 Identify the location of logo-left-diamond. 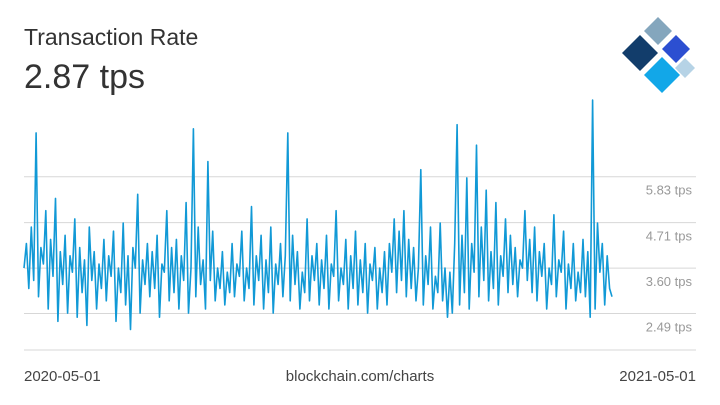
(640, 53).